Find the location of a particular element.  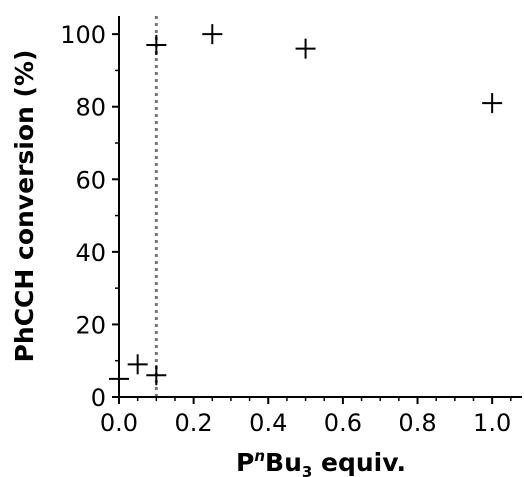

x-axis-label: PnBu3 equiv. is located at coordinates (321, 462).